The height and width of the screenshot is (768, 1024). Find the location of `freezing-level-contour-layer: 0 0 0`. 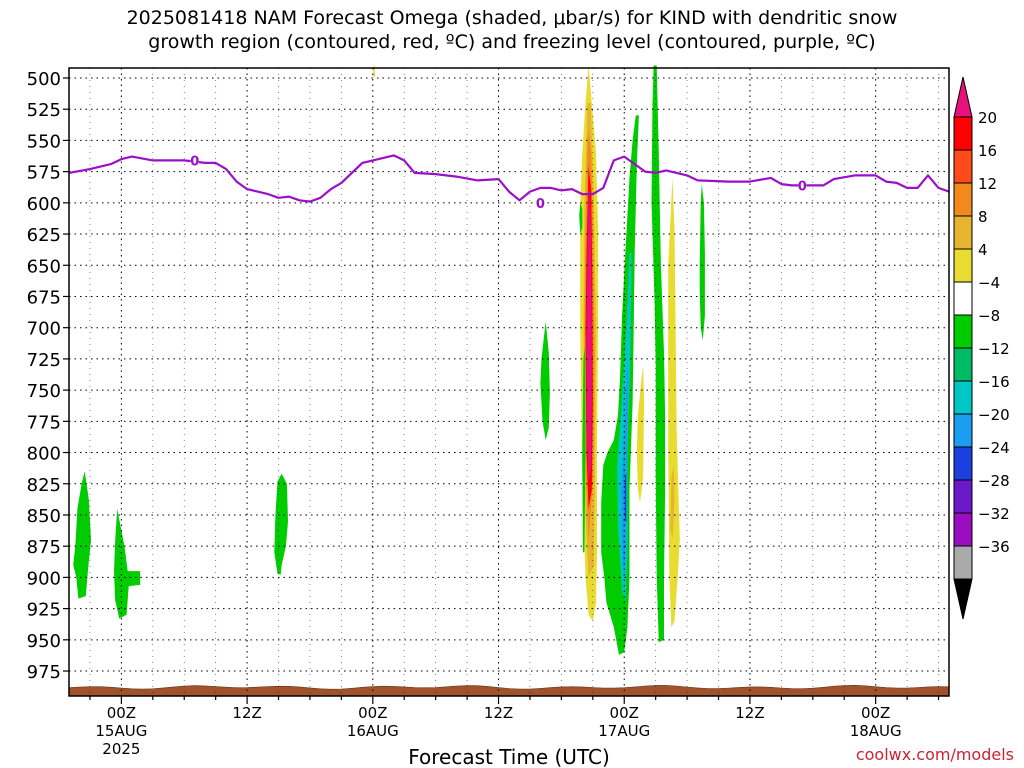

freezing-level-contour-layer: 0 0 0 is located at coordinates (509, 182).